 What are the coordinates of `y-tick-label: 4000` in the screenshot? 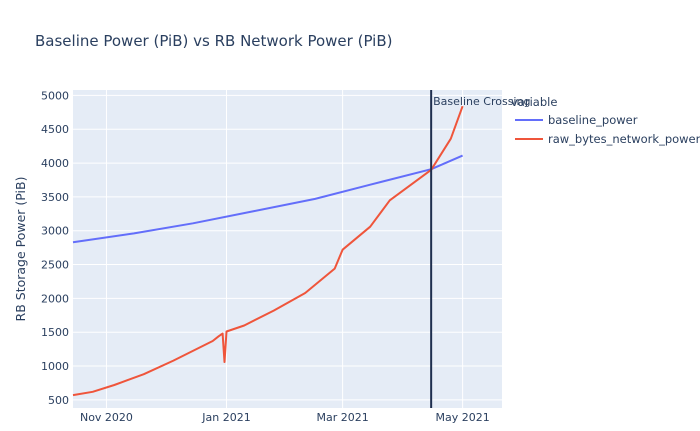 It's located at (55, 163).